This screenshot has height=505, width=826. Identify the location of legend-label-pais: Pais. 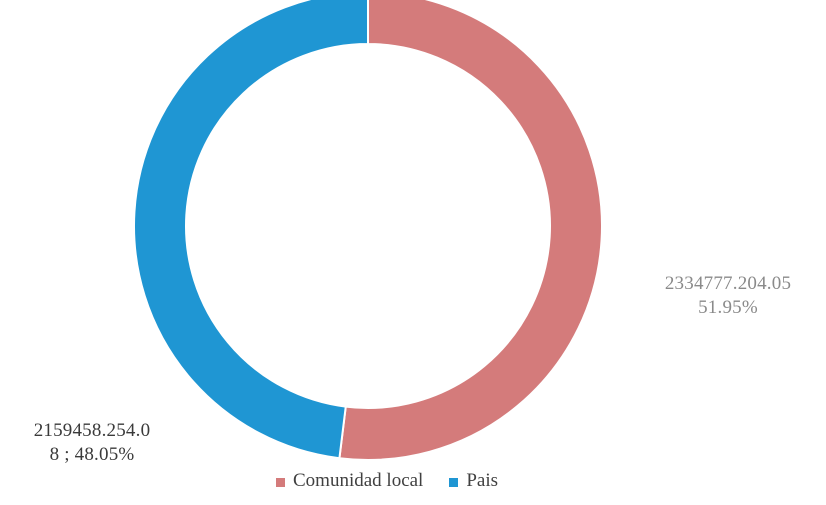
(482, 480).